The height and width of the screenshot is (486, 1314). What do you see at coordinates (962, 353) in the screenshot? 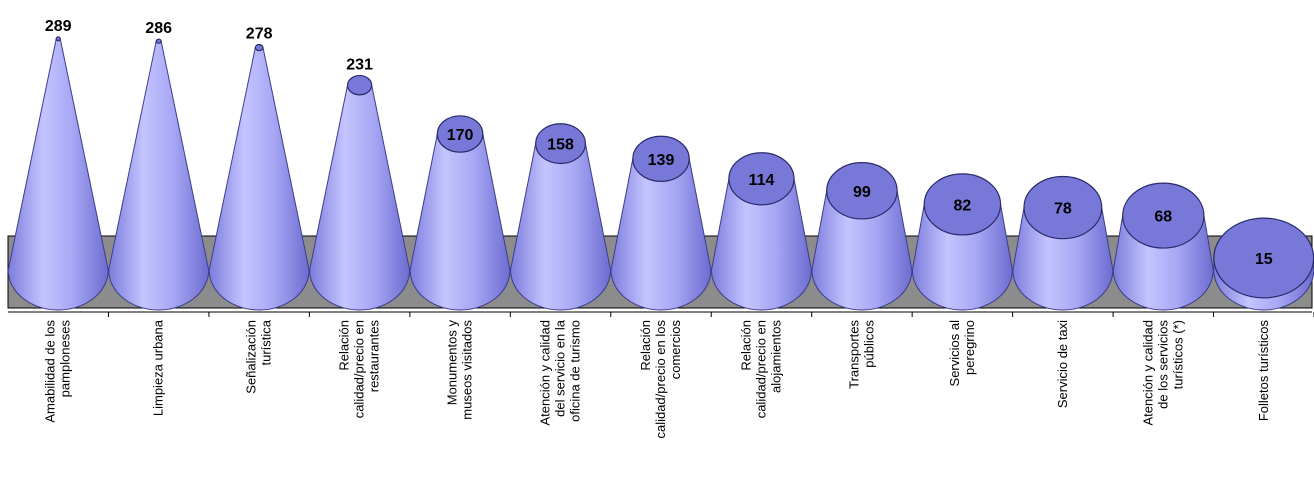
I see `category-label: Servicios alperegrino` at bounding box center [962, 353].